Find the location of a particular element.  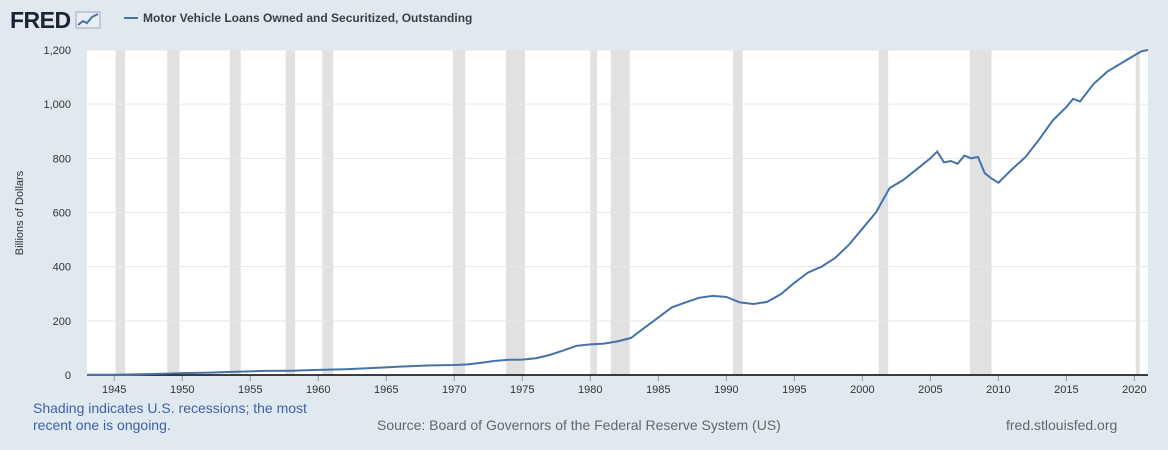

x-tick-label: 2015 is located at coordinates (1066, 390).